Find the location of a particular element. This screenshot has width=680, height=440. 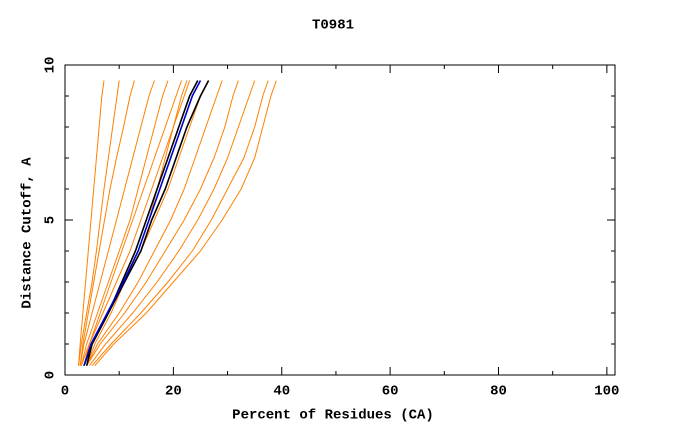

chart-title: T0981 is located at coordinates (333, 26).